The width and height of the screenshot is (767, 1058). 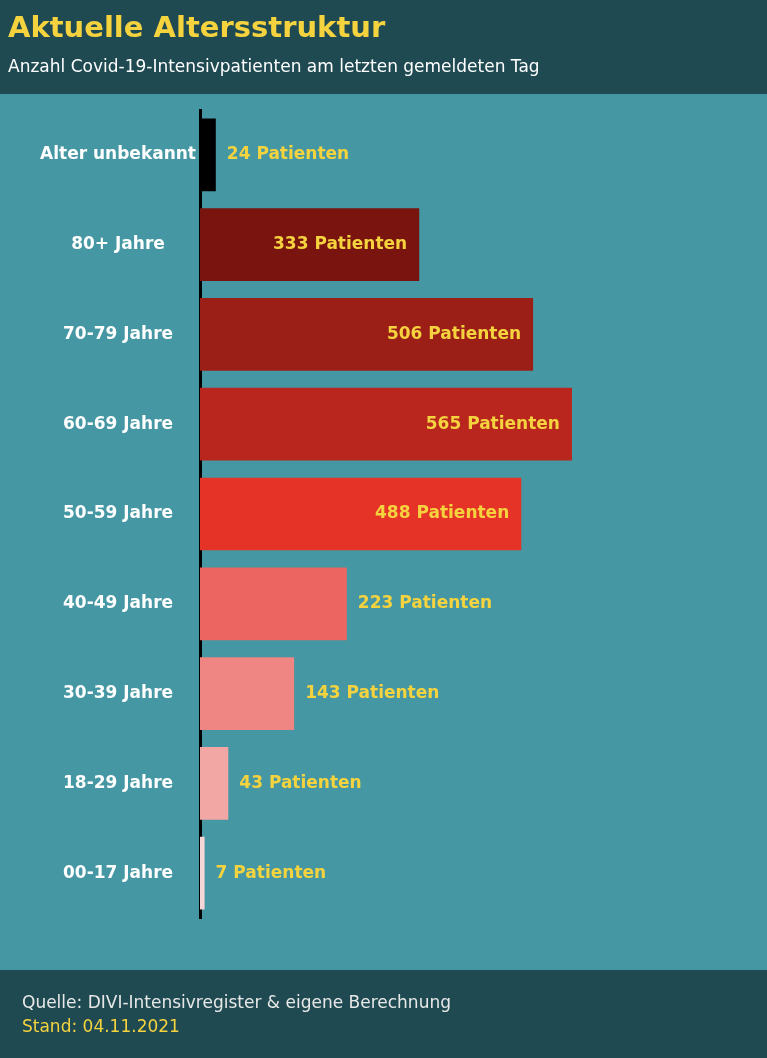 I want to click on y-tick-label: 18-29 Jahre, so click(x=118, y=781).